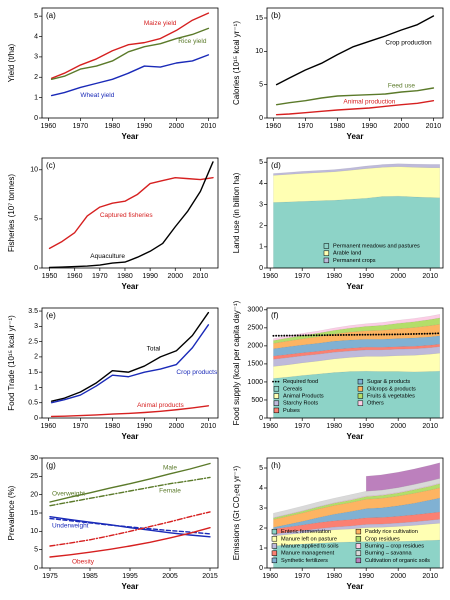  I want to click on y-tick-label: 3000, so click(255, 310).